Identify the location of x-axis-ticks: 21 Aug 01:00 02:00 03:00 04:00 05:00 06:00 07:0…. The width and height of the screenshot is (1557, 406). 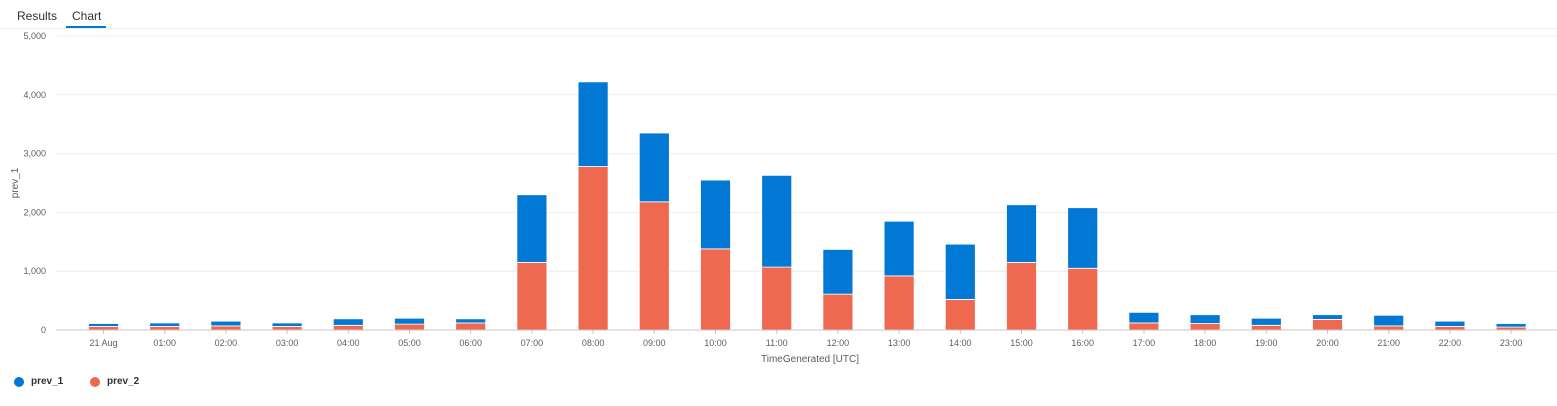
(806, 338).